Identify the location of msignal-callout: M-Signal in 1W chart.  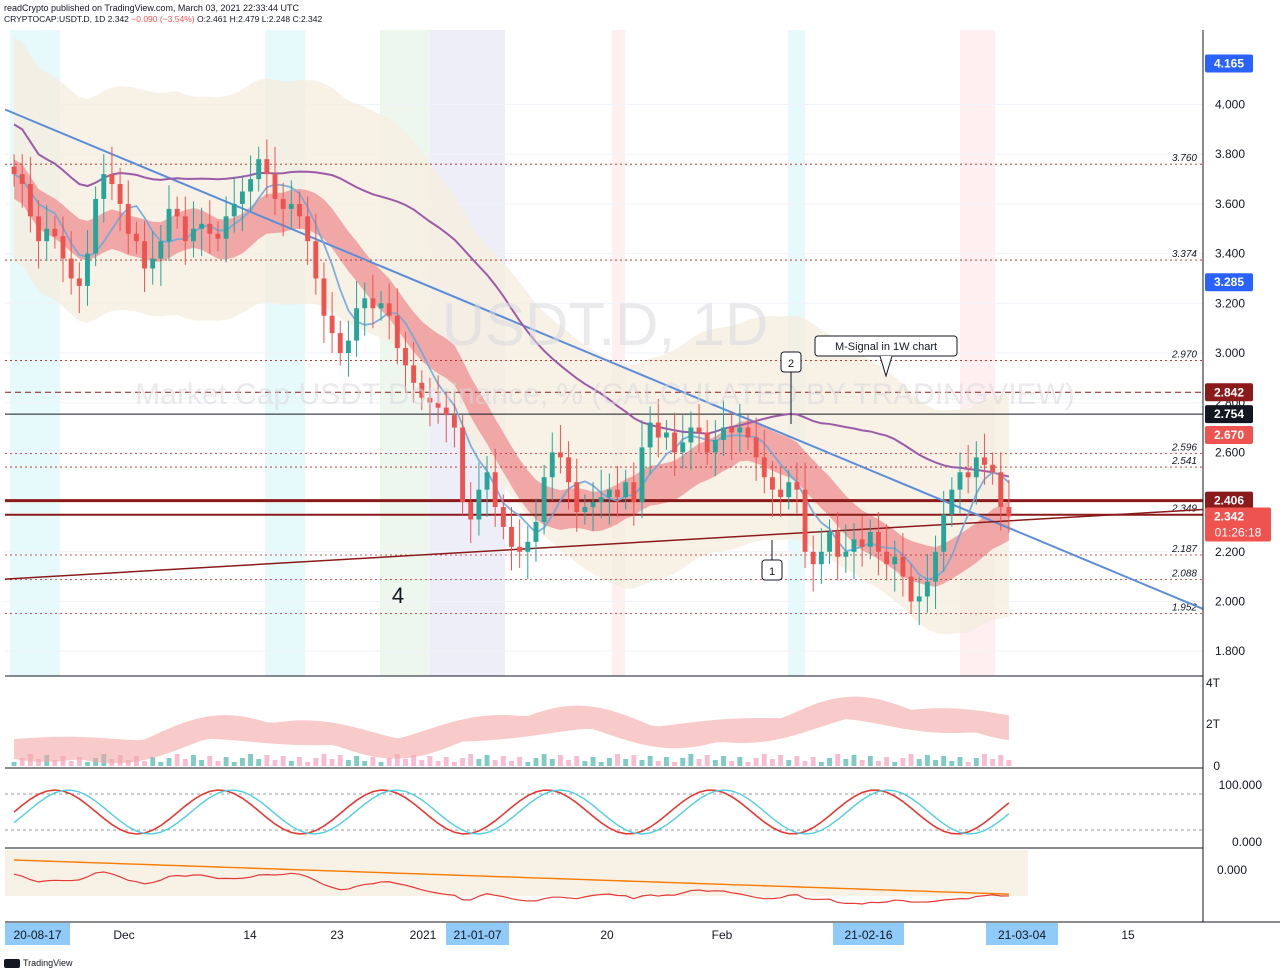
(886, 356).